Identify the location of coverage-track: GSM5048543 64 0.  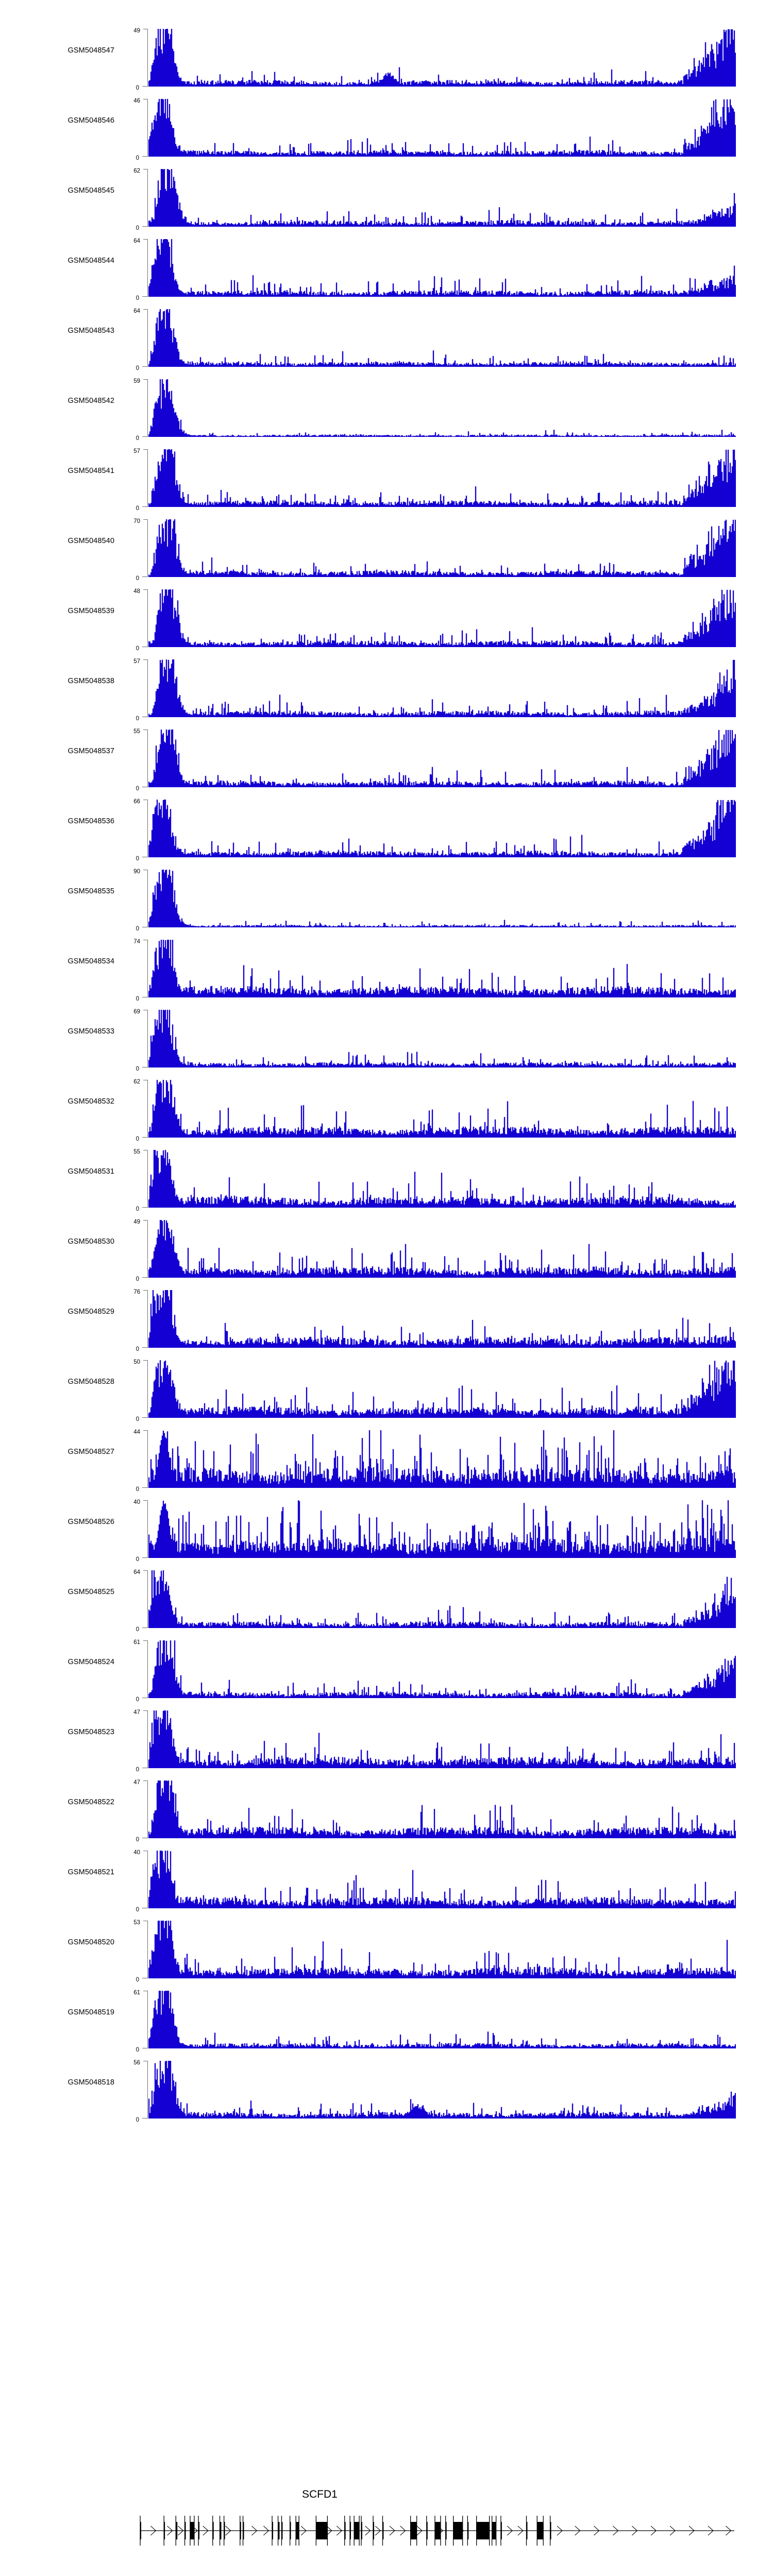
(386, 338).